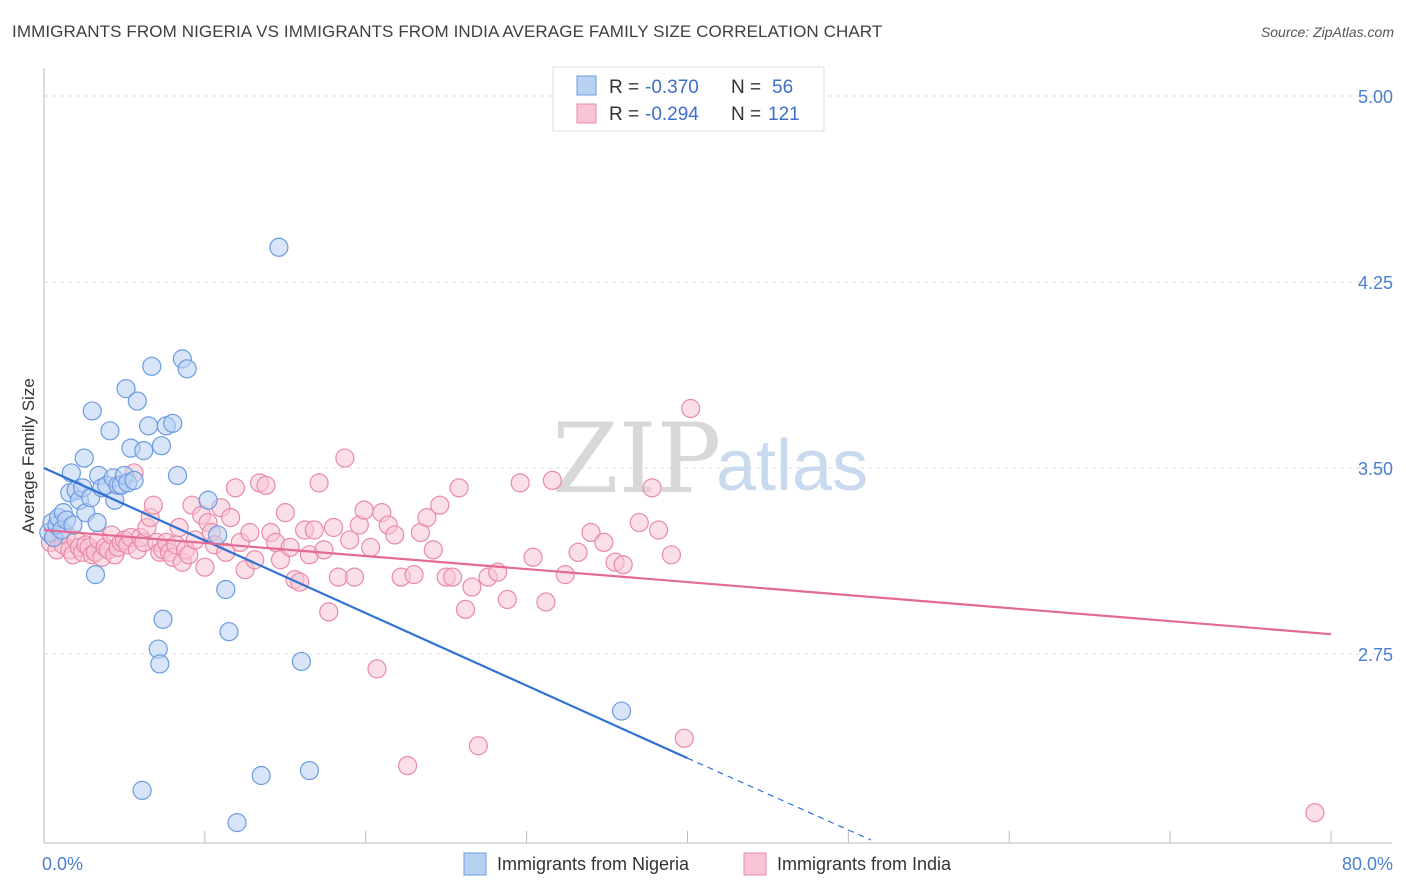 Image resolution: width=1406 pixels, height=892 pixels. What do you see at coordinates (1375, 655) in the screenshot?
I see `y-tick-label: 2.75` at bounding box center [1375, 655].